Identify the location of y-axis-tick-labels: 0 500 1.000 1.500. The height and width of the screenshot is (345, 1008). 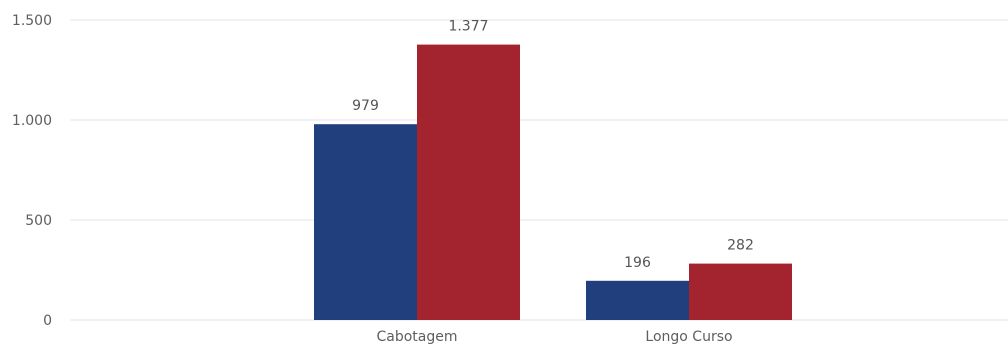
(32, 171).